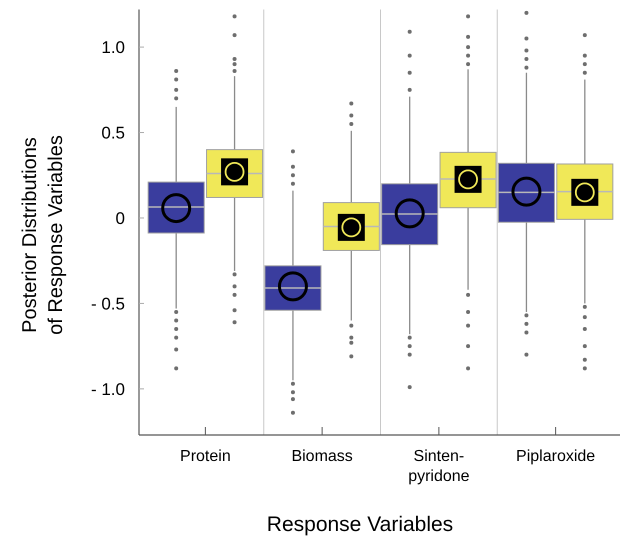  What do you see at coordinates (120, 218) in the screenshot?
I see `y-tick-label: 0` at bounding box center [120, 218].